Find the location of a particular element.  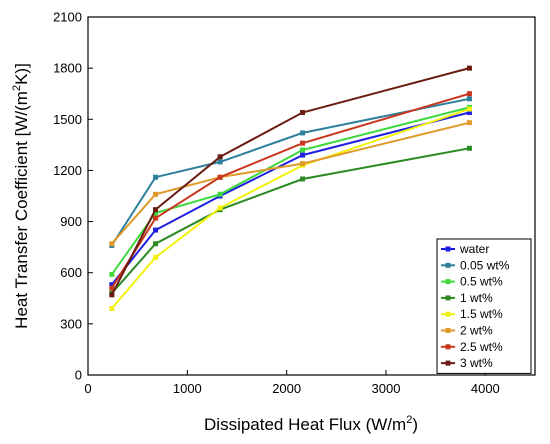

x-tick-label: 0 is located at coordinates (87, 388).